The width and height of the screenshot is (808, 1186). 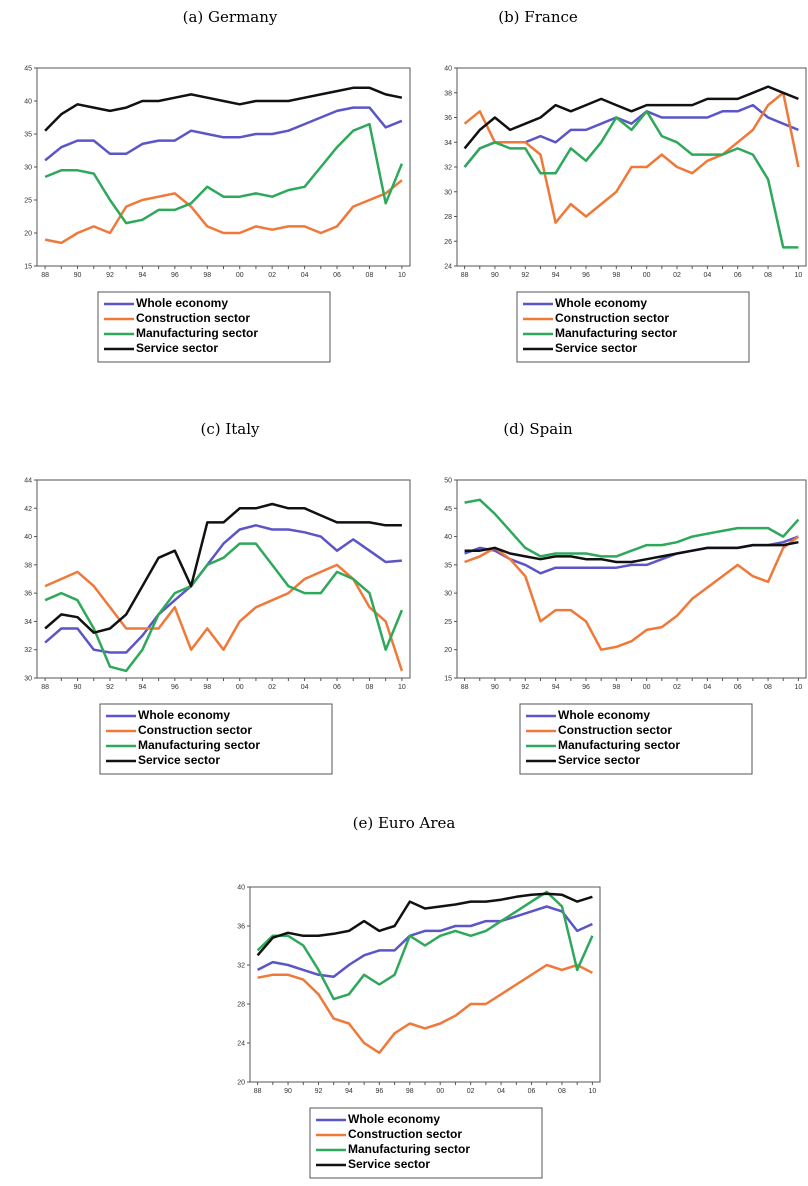 I want to click on y-tick-label: 42, so click(x=28, y=509).